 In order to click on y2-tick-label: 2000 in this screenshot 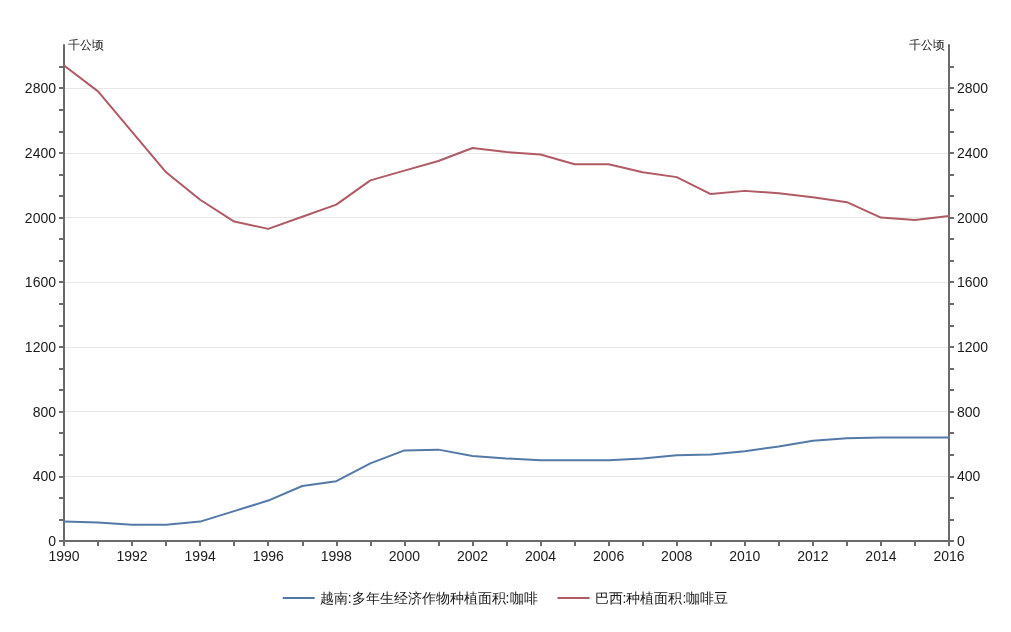, I will do `click(973, 217)`.